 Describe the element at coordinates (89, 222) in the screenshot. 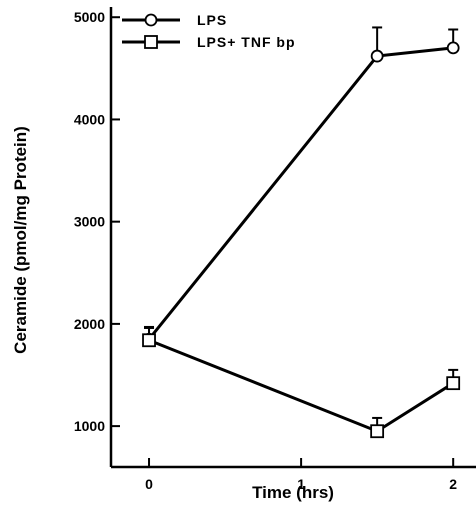

I see `y-tick-label: 3000` at that location.